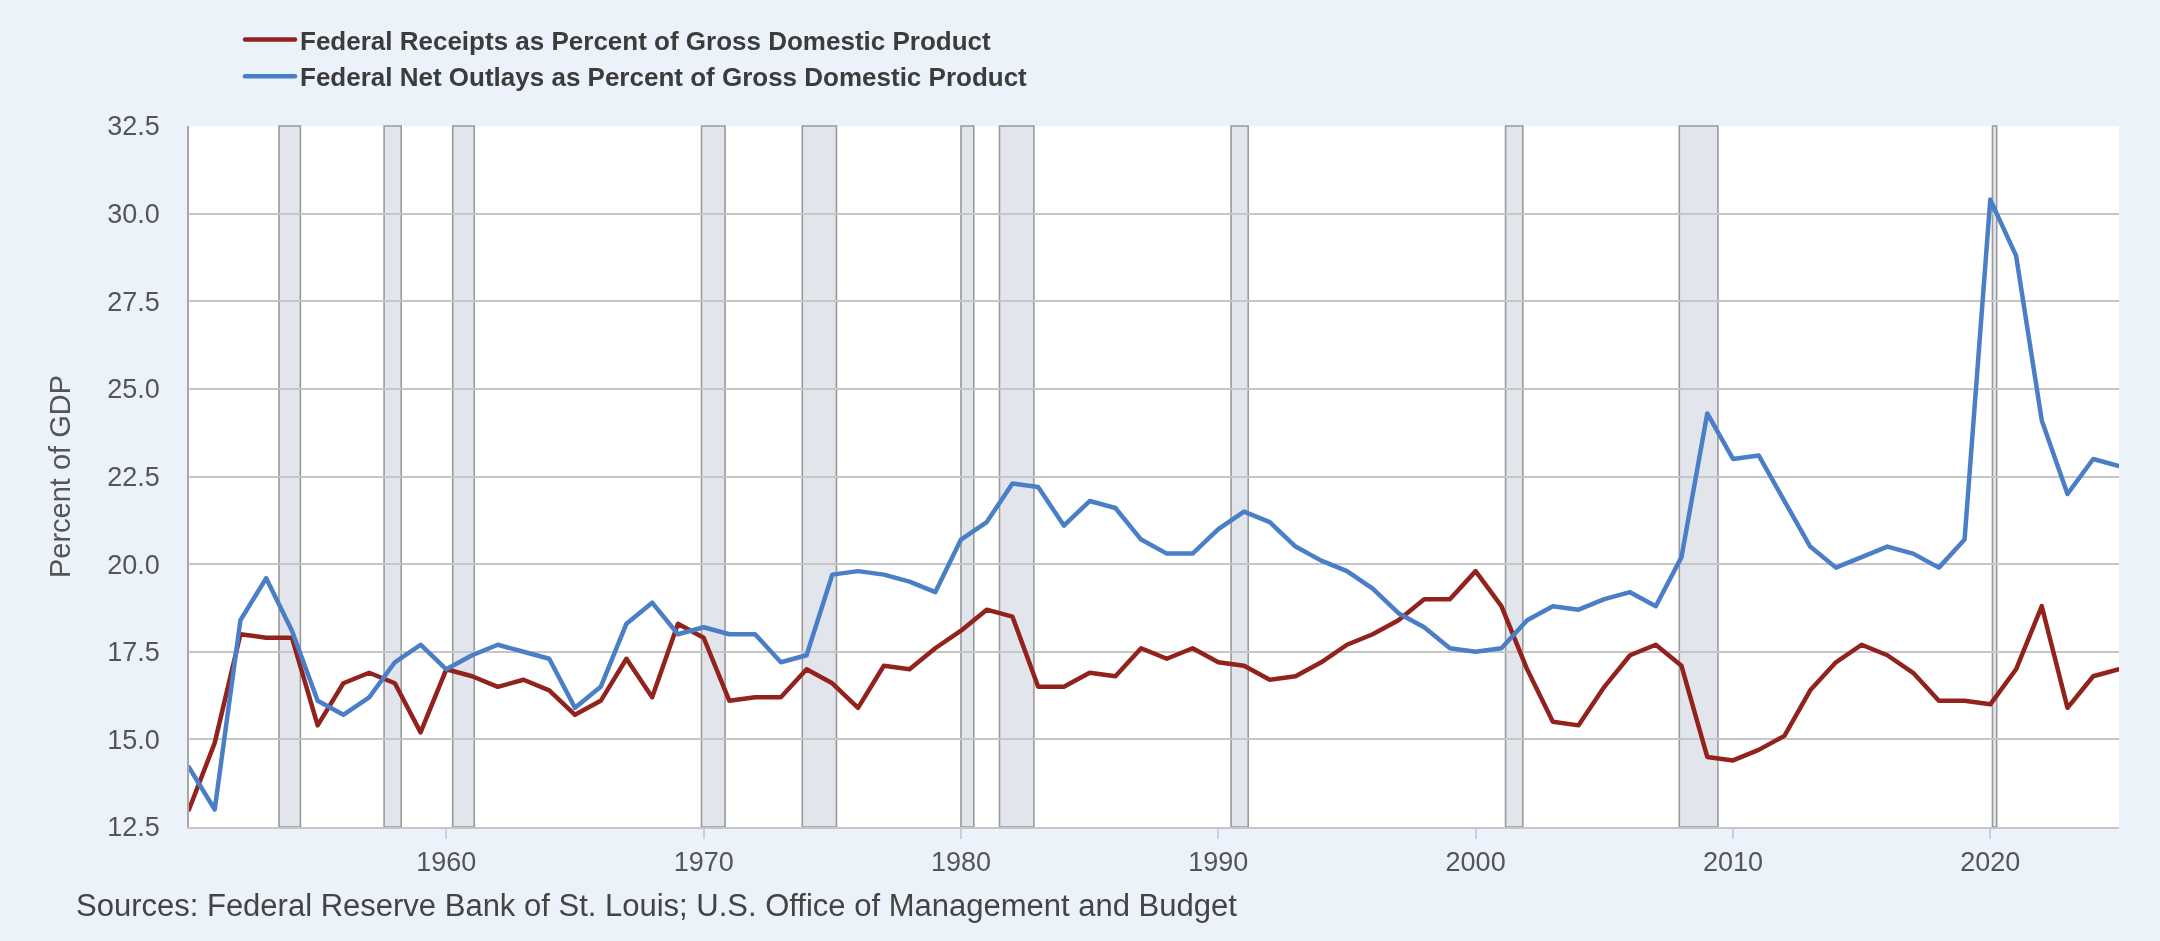 This screenshot has height=941, width=2160. What do you see at coordinates (664, 77) in the screenshot?
I see `legend-label: Federal Net Outlays as Percent of Gross Domestic Product` at bounding box center [664, 77].